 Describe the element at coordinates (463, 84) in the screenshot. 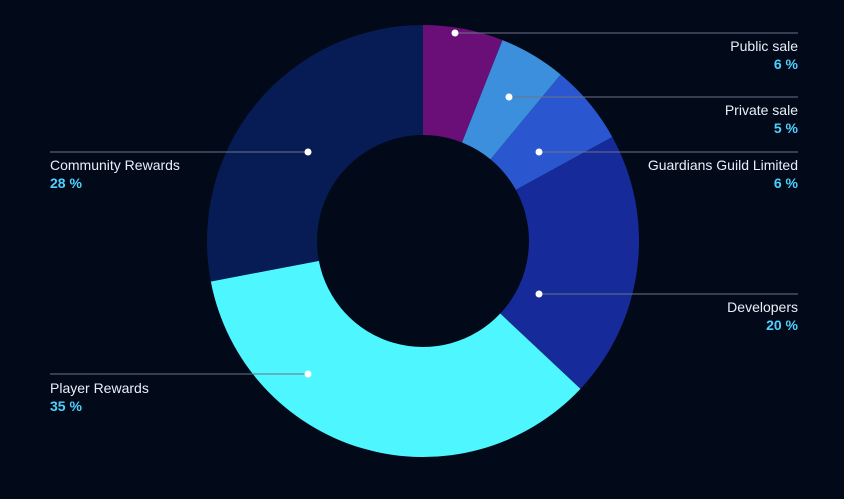

I see `slice-public-sale` at that location.